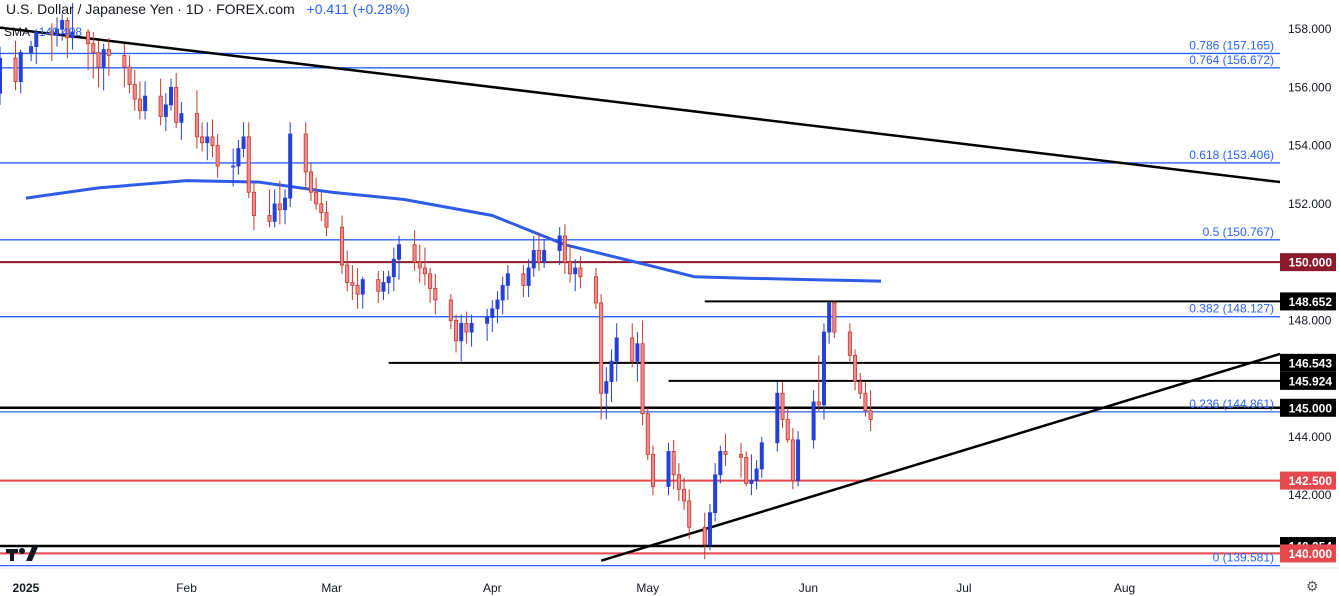  What do you see at coordinates (43, 32) in the screenshot?
I see `sma-legend: SMA 149.408` at bounding box center [43, 32].